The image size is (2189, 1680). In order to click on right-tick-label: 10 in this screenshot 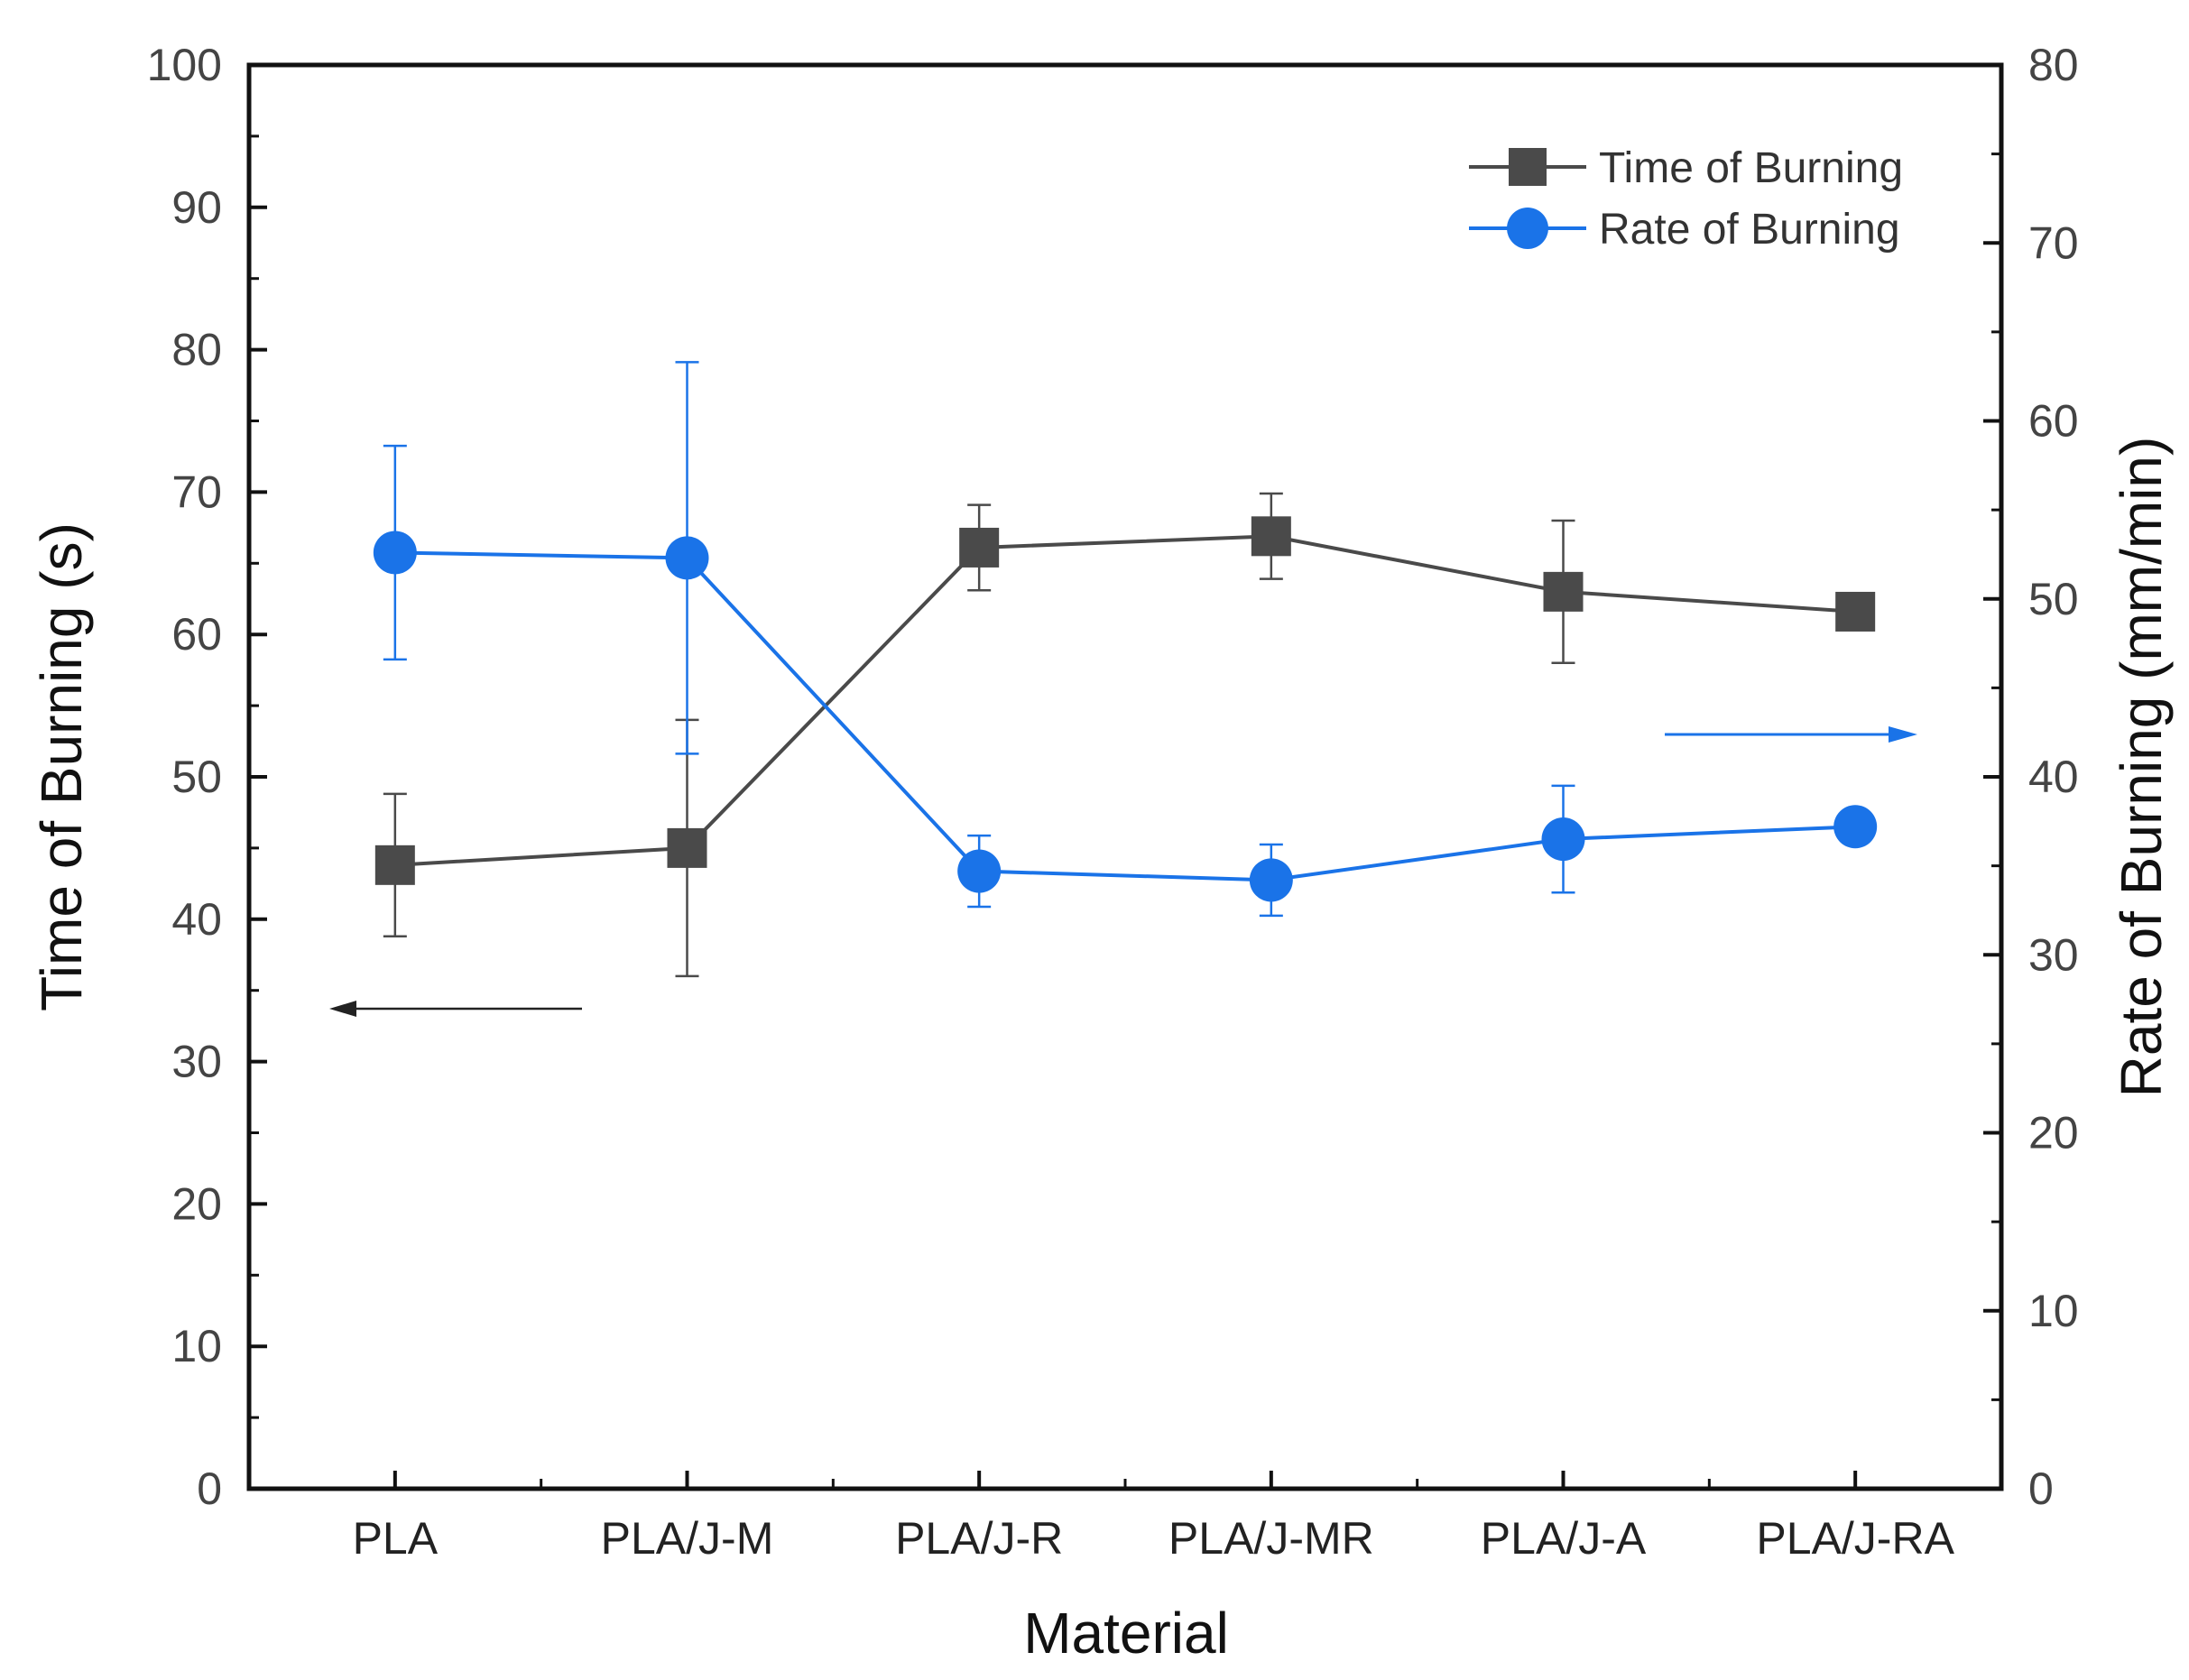, I will do `click(2053, 1311)`.